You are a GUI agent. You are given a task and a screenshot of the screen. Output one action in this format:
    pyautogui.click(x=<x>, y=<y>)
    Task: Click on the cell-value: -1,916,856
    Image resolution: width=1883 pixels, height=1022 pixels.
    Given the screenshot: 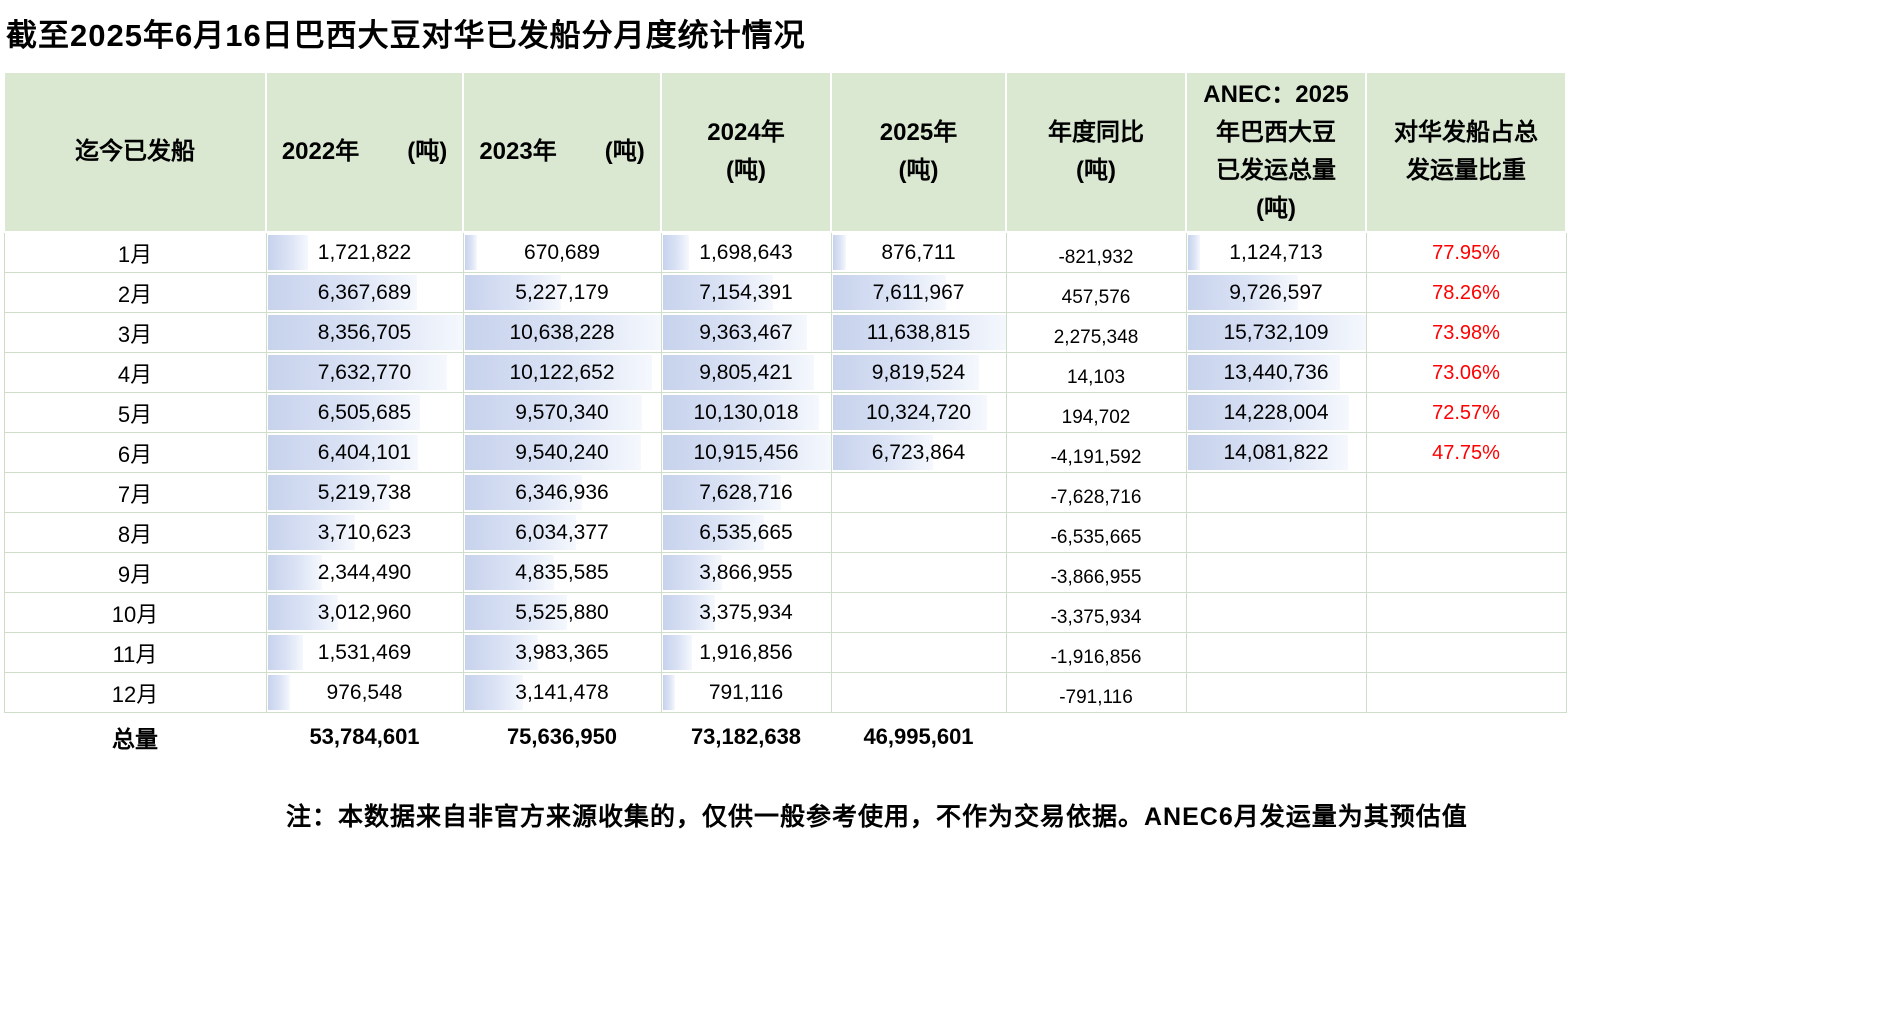 What is the action you would take?
    pyautogui.click(x=1096, y=657)
    